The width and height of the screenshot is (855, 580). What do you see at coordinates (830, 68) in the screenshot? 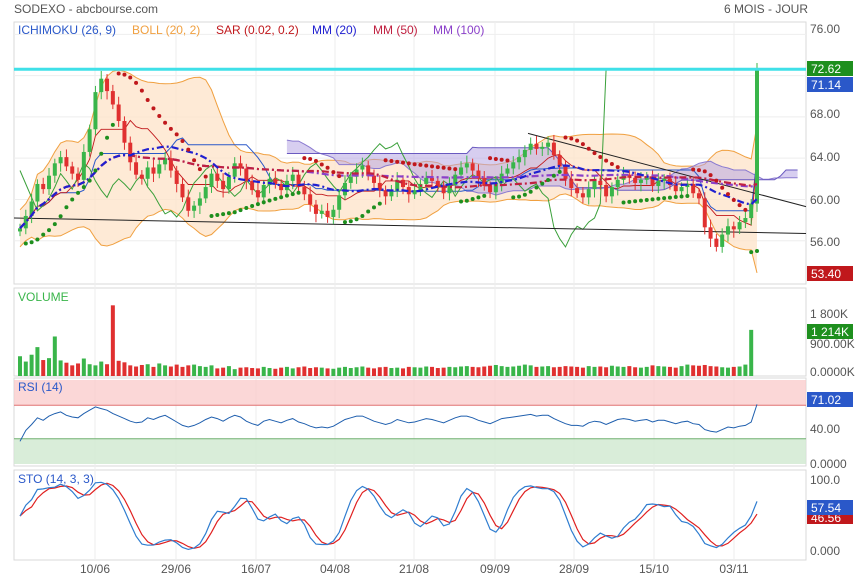
I see `price-label-72-62: 72.62` at bounding box center [830, 68].